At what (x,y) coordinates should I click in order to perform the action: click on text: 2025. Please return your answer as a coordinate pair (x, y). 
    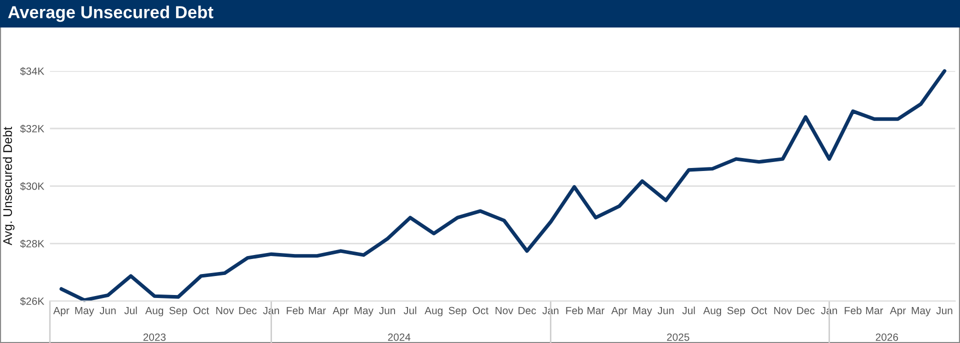
    Looking at the image, I should click on (678, 337).